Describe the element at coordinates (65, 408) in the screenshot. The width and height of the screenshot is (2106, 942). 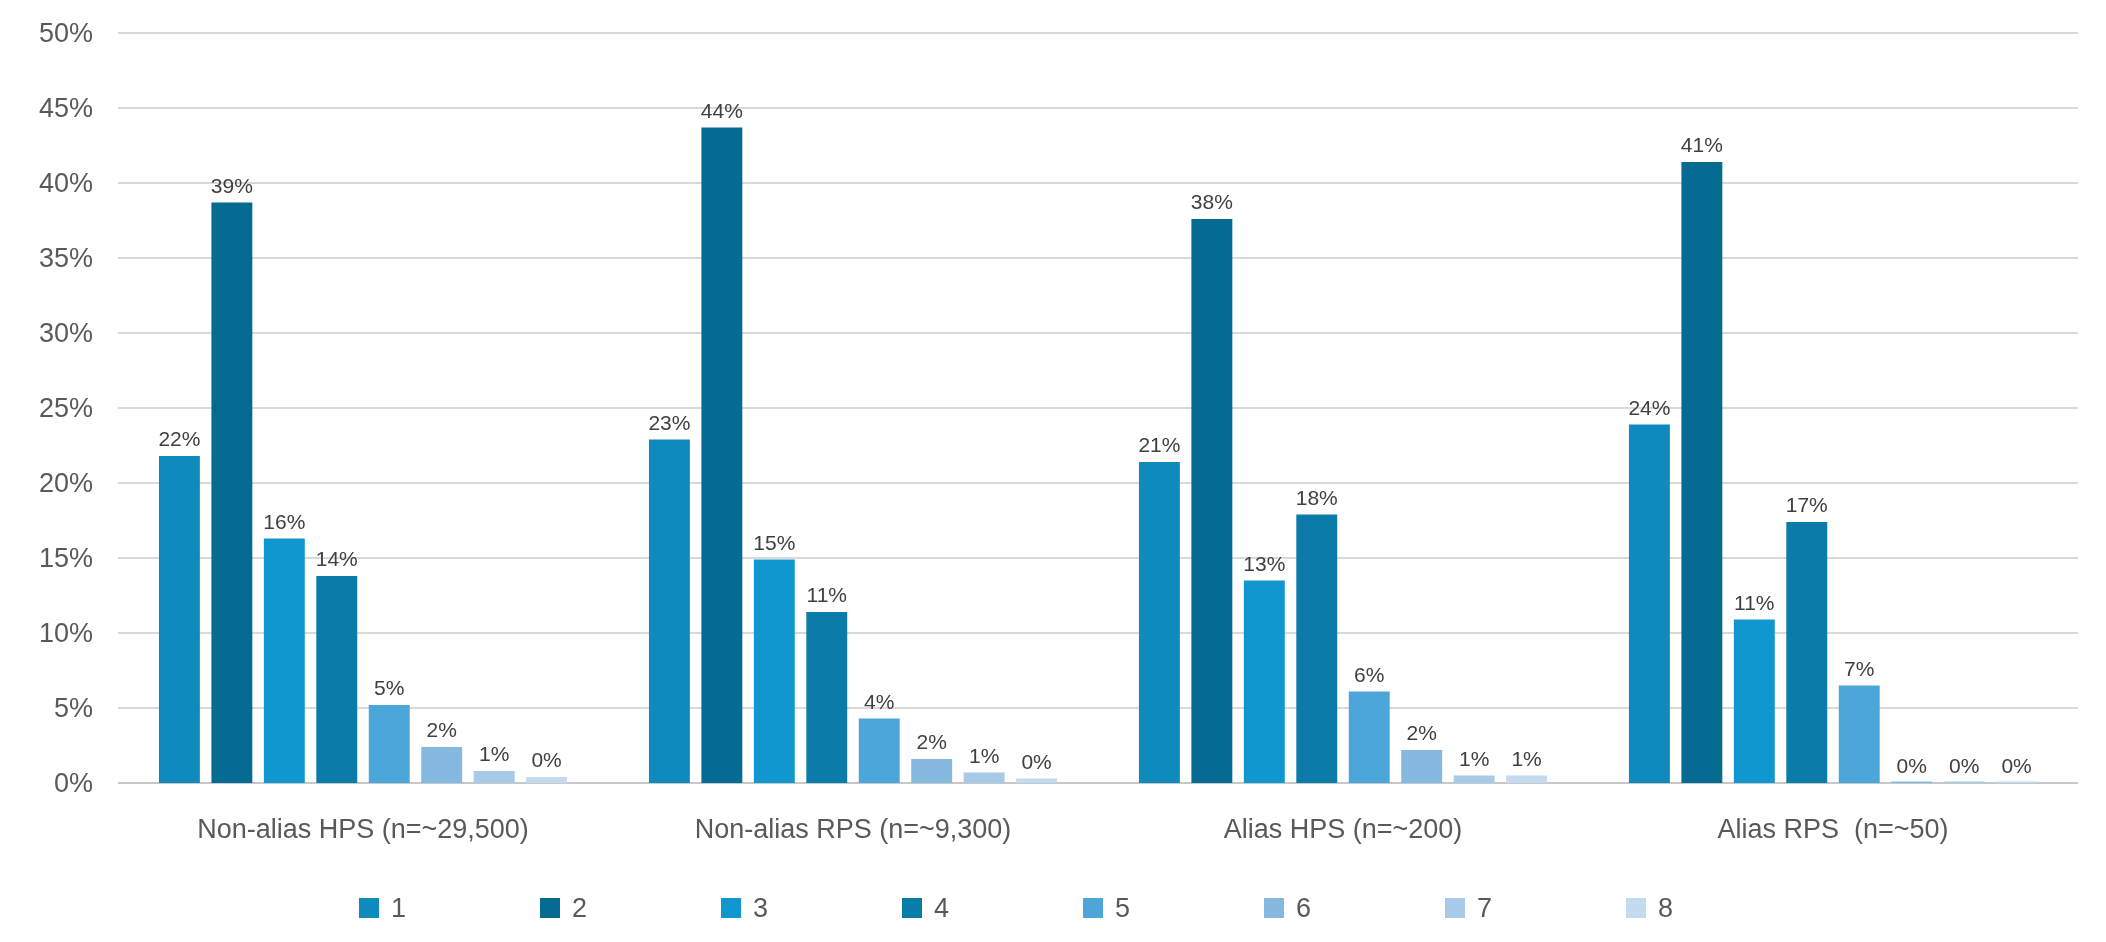
I see `y-tick-label: 25%` at that location.